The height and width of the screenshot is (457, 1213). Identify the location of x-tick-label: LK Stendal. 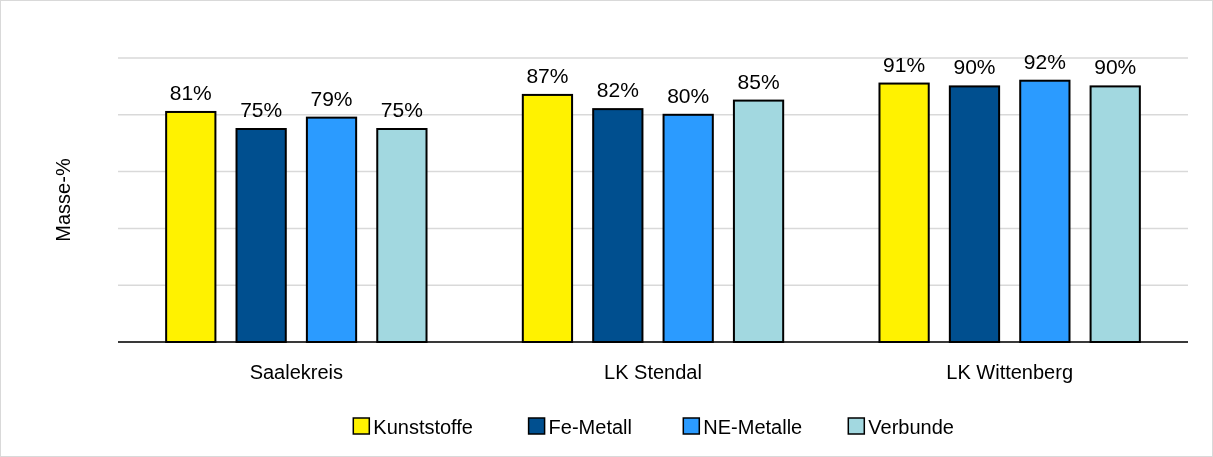
(653, 372).